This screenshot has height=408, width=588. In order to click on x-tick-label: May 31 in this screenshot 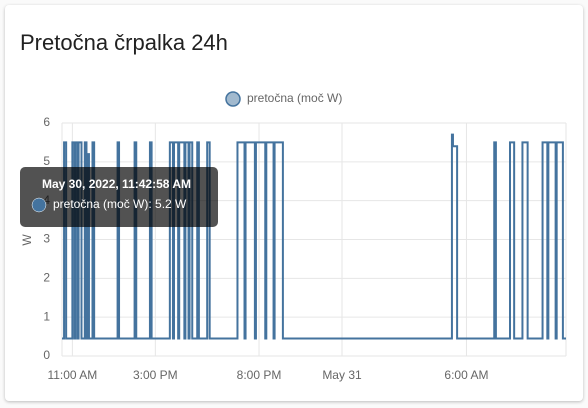, I will do `click(342, 375)`.